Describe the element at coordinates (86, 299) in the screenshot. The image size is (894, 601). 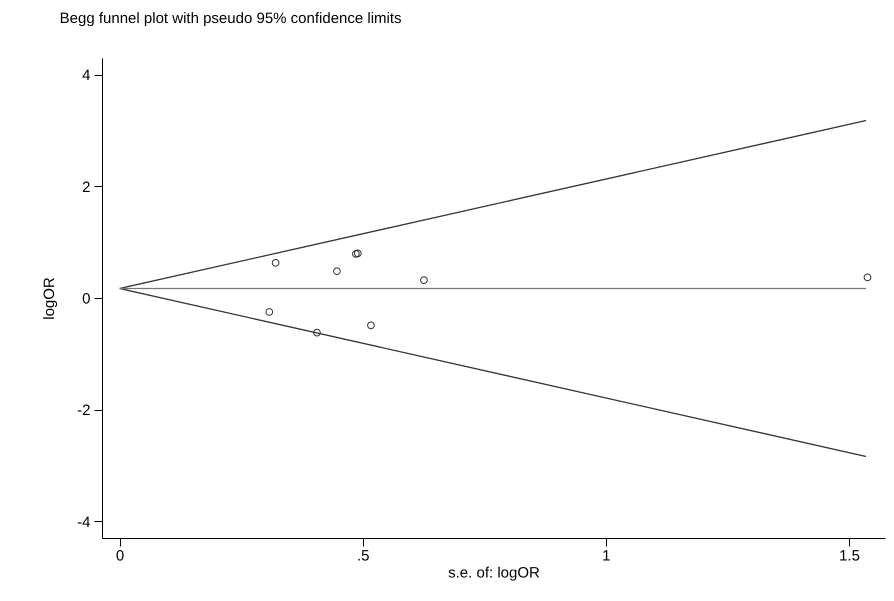
I see `y-tick-label: 0` at that location.